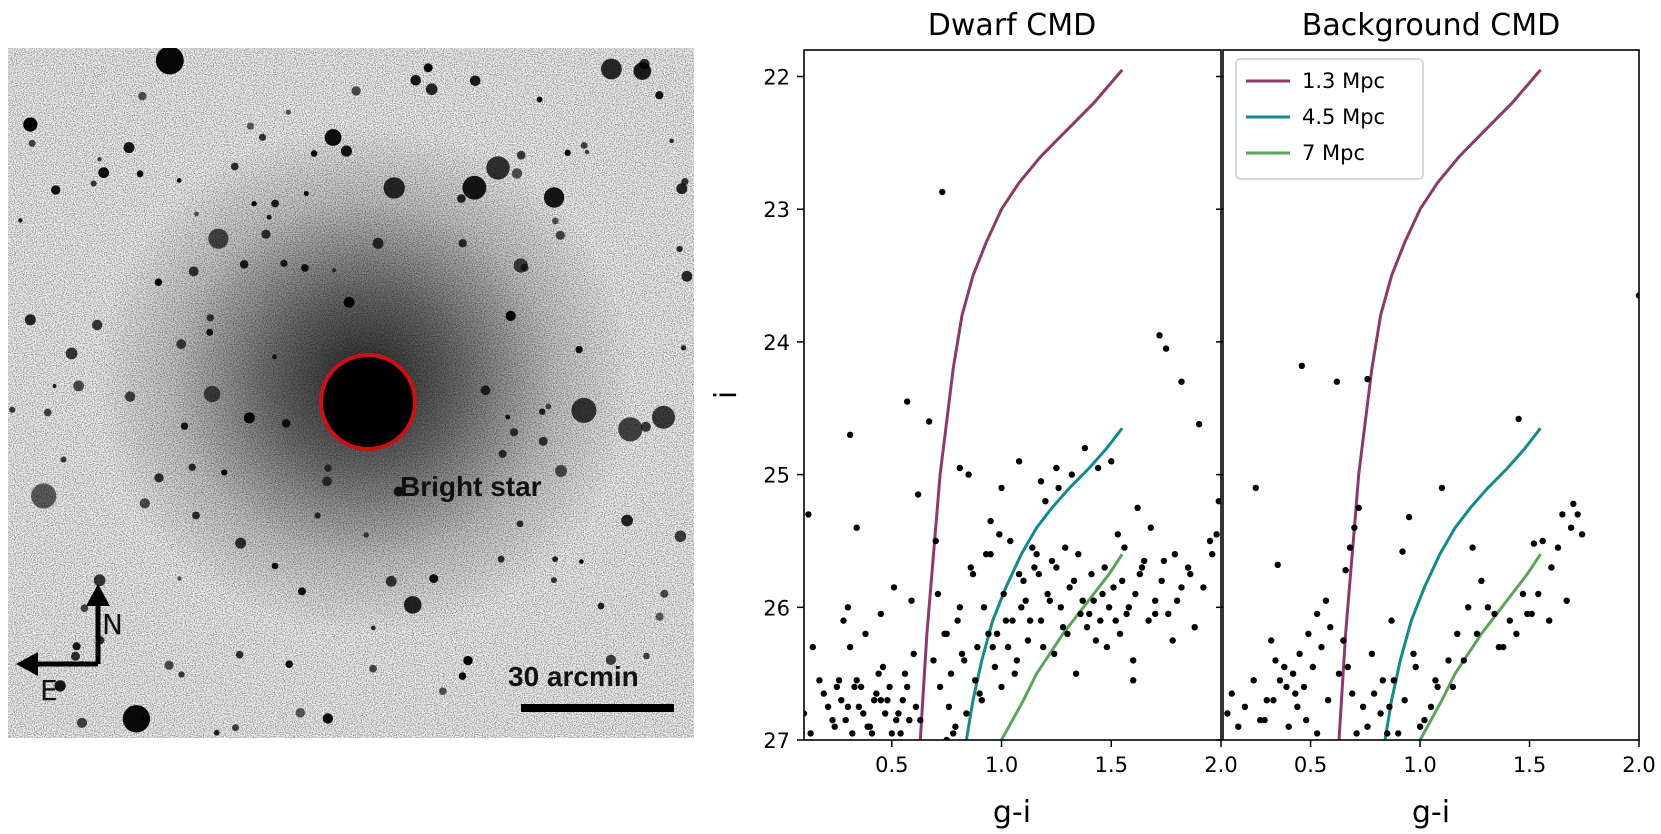 The height and width of the screenshot is (834, 1661). Describe the element at coordinates (1329, 119) in the screenshot. I see `legend-box` at that location.